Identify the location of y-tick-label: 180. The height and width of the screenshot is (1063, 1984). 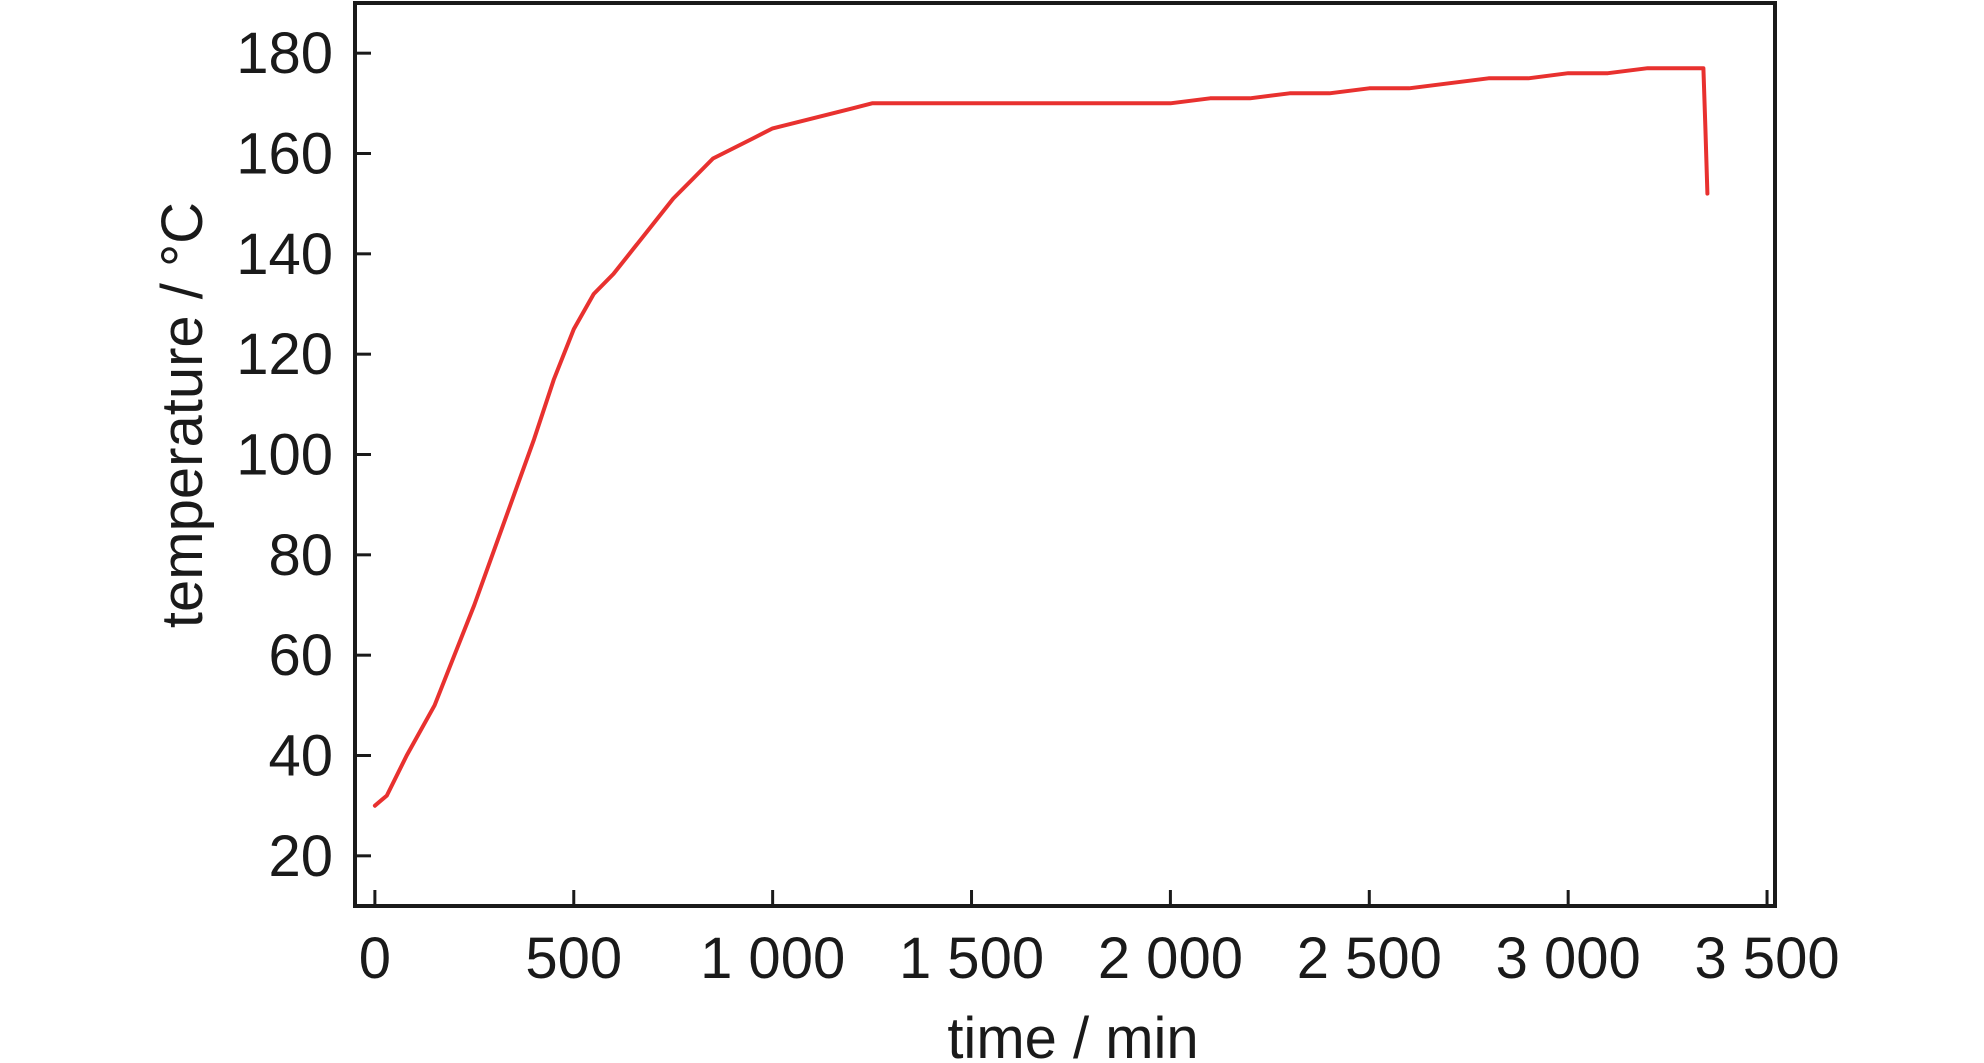
(284, 53).